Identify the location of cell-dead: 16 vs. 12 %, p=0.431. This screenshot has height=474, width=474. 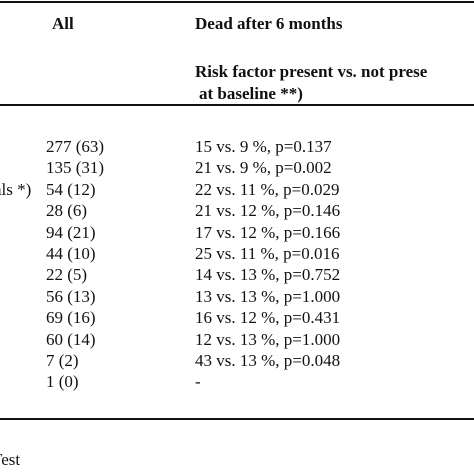
(268, 318).